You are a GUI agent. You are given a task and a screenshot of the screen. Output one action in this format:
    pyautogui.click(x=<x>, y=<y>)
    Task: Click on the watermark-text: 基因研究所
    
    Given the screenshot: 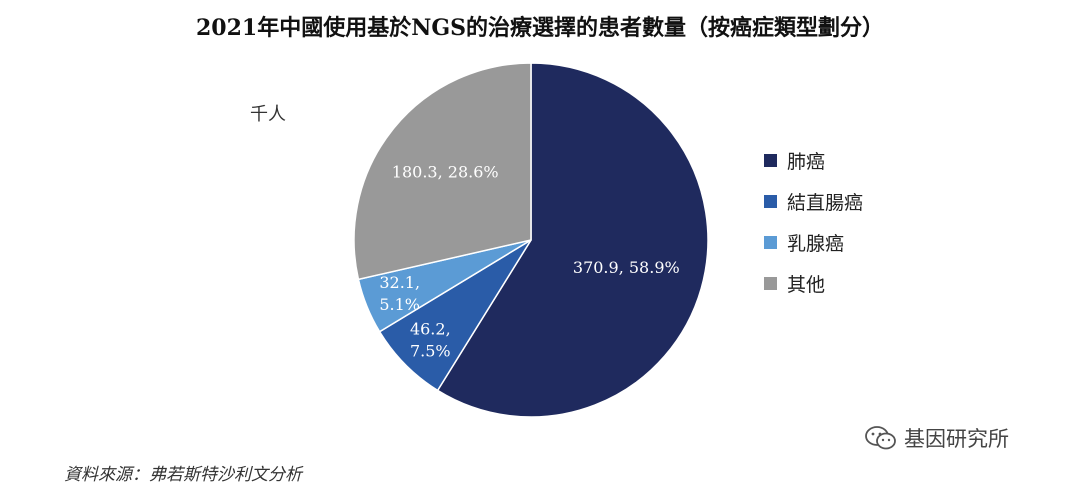 What is the action you would take?
    pyautogui.click(x=956, y=439)
    